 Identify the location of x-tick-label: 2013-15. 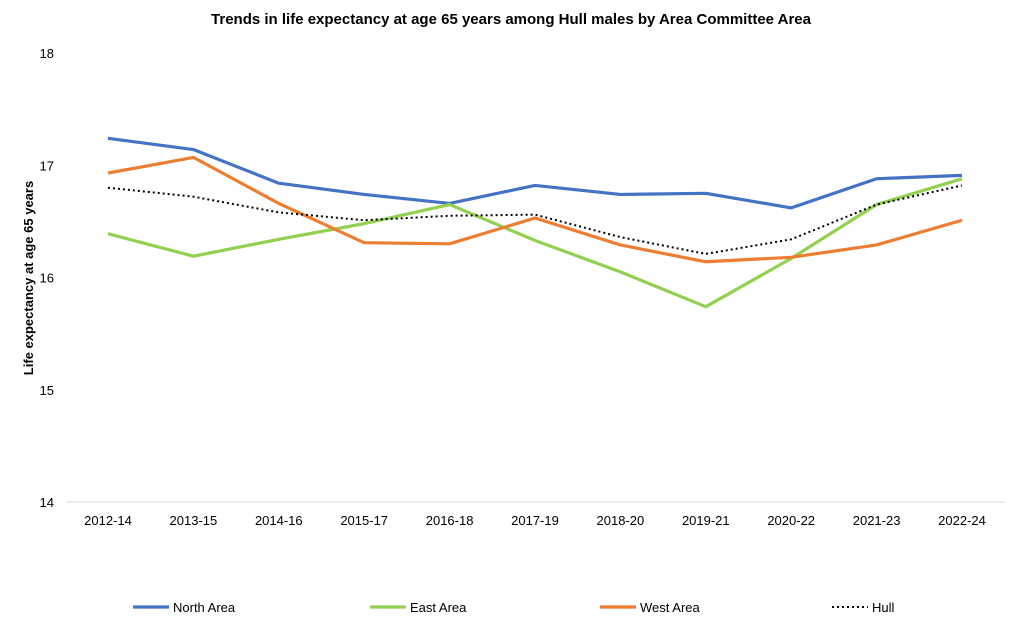
(194, 520).